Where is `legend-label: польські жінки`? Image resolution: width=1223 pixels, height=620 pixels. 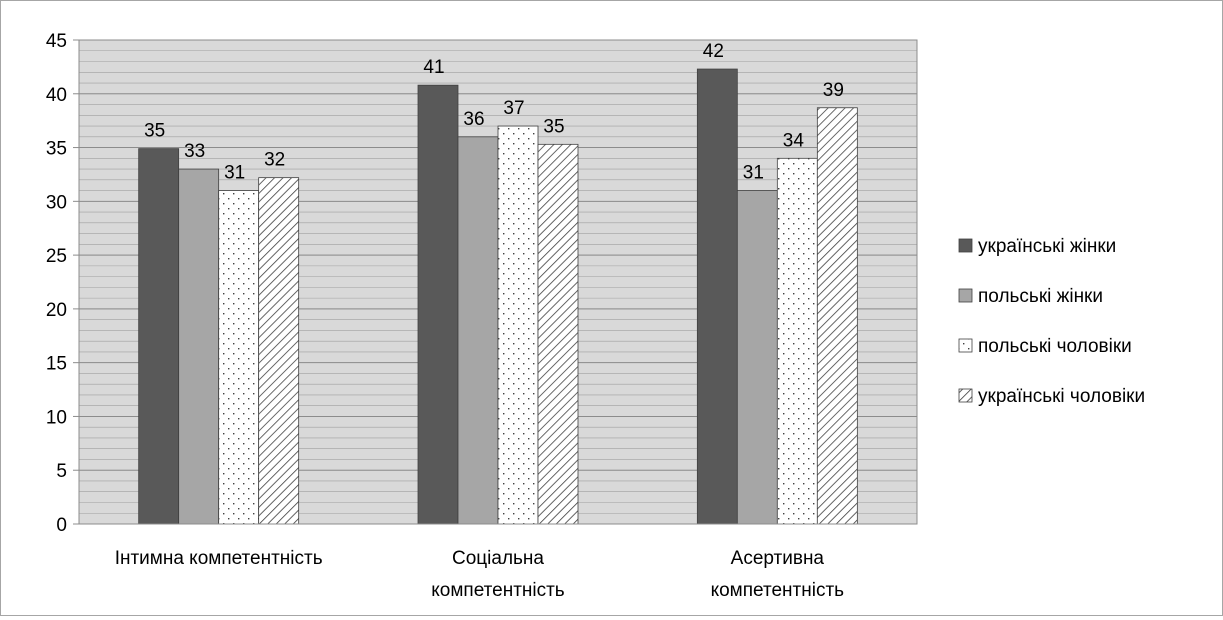
legend-label: польські жінки is located at coordinates (1040, 296).